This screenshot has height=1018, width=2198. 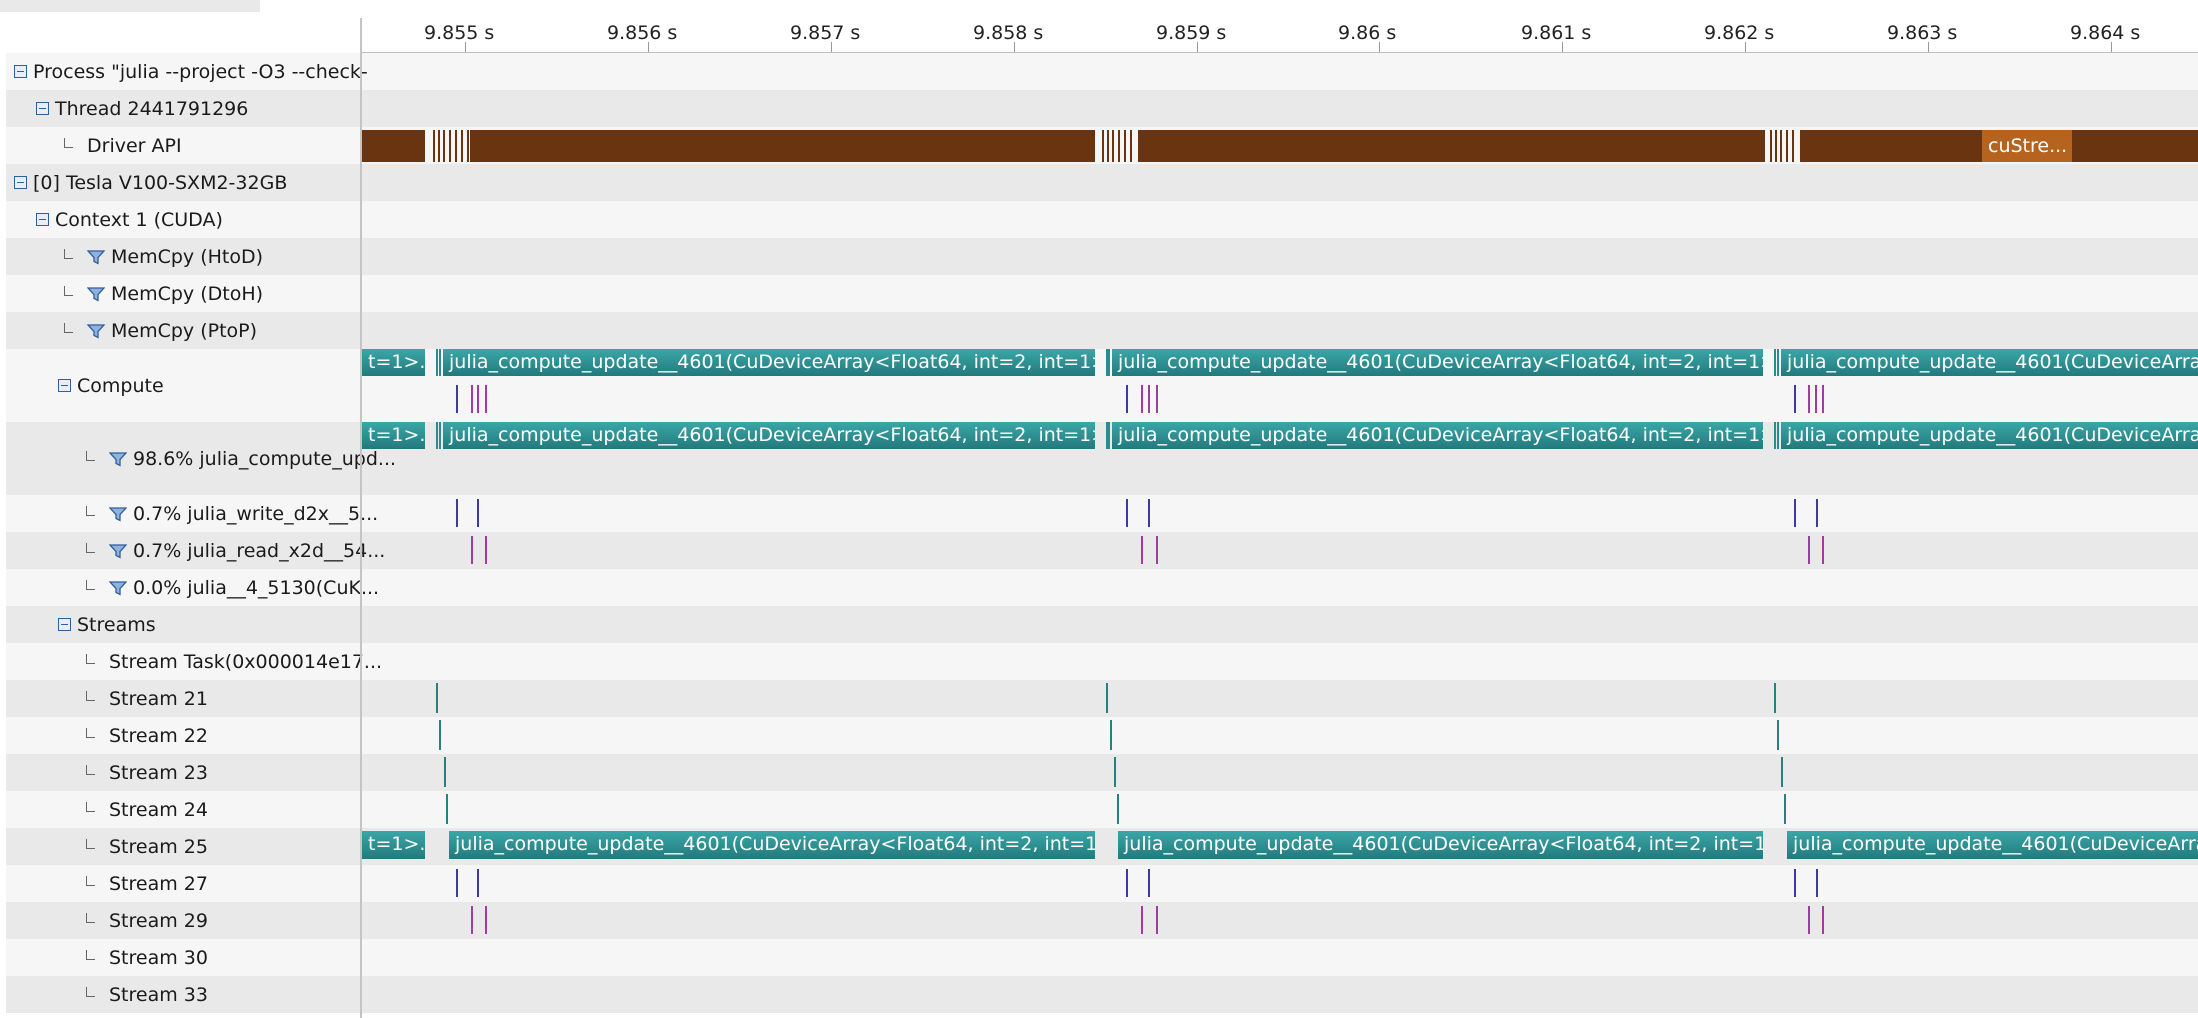 I want to click on row-label: Stream 25, so click(x=223, y=846).